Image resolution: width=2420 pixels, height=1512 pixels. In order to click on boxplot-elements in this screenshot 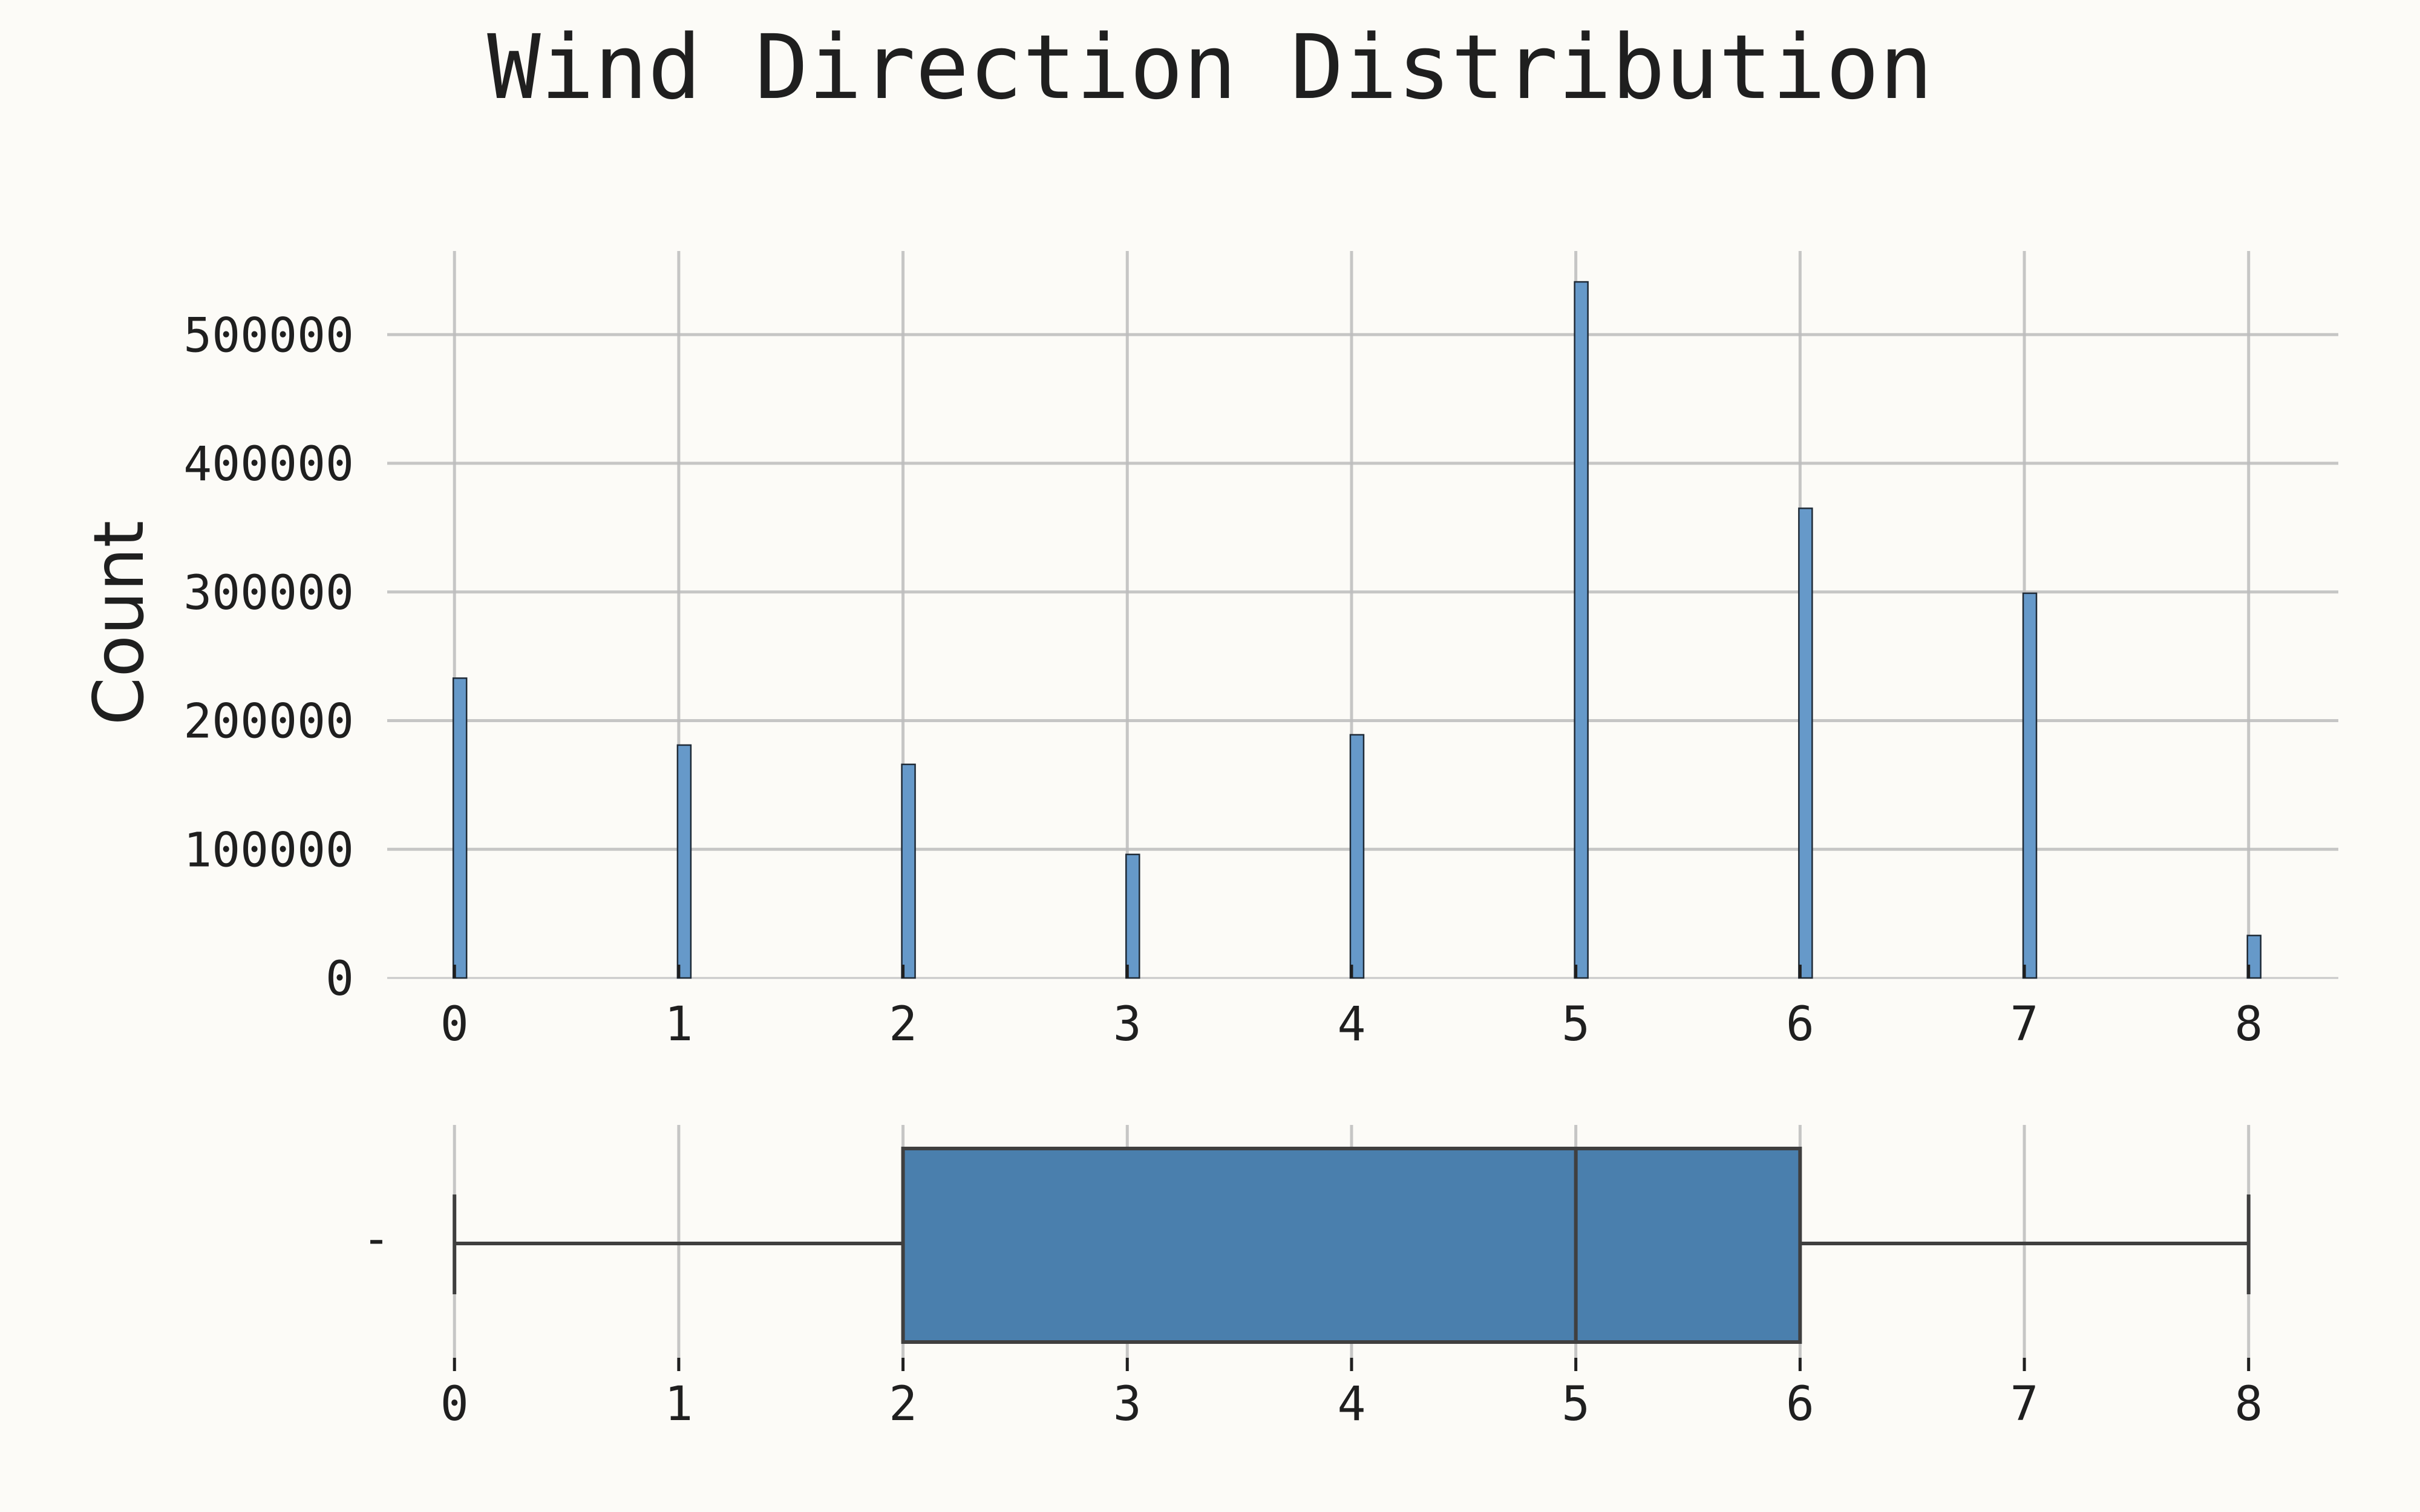, I will do `click(1352, 1246)`.